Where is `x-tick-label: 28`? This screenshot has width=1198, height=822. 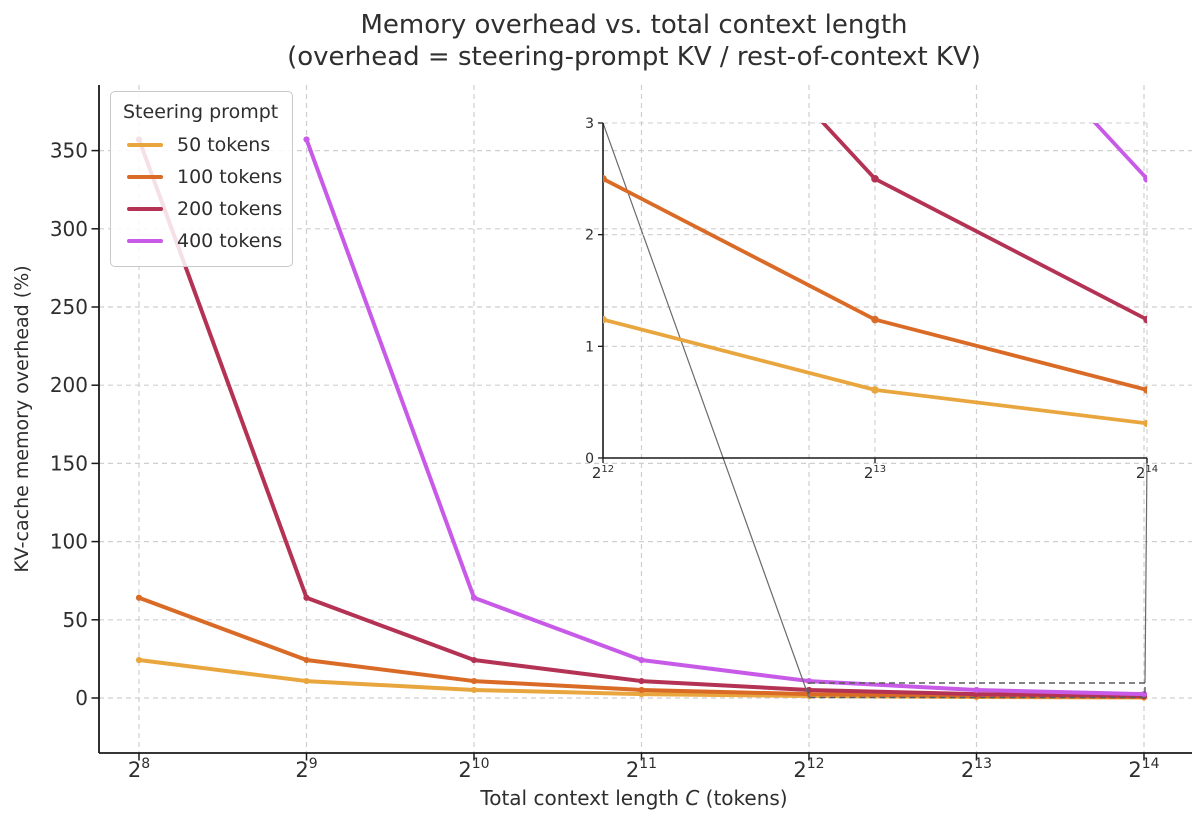
x-tick-label: 28 is located at coordinates (139, 769).